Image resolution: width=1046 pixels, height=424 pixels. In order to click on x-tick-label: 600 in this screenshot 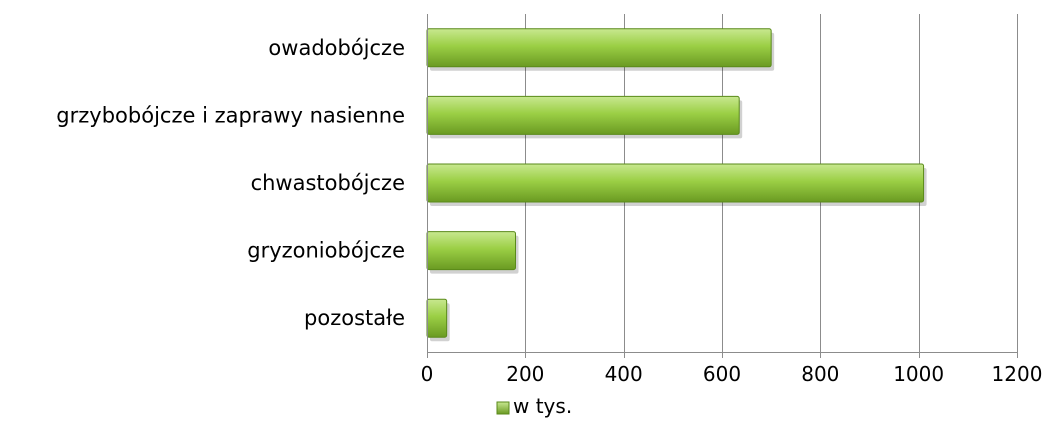, I will do `click(722, 374)`.